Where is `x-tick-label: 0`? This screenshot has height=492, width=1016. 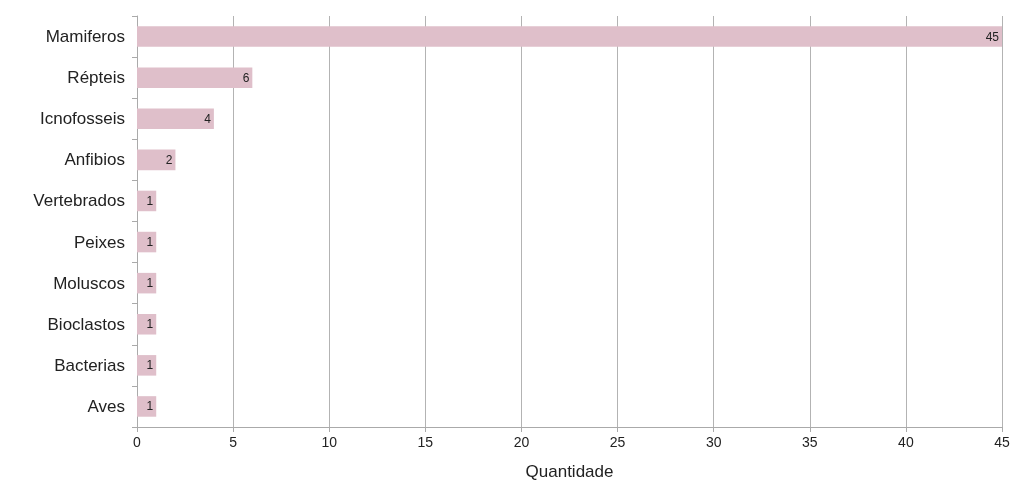 x-tick-label: 0 is located at coordinates (137, 442).